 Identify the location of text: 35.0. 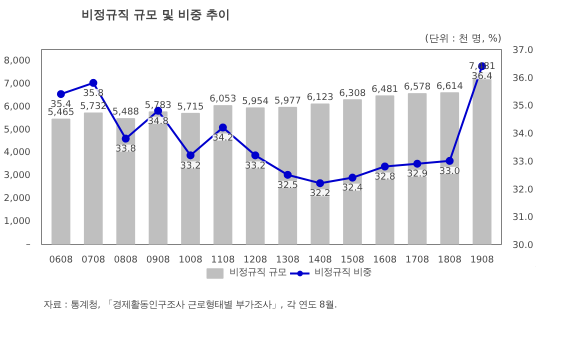
(523, 106).